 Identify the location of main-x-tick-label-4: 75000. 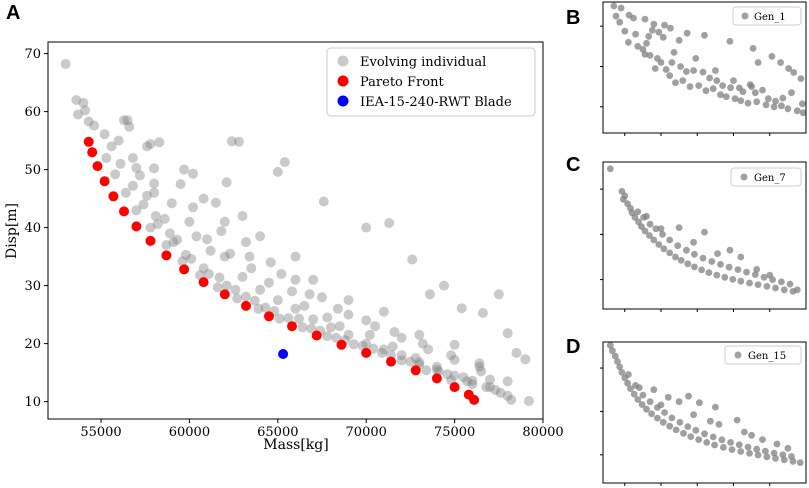
(454, 432).